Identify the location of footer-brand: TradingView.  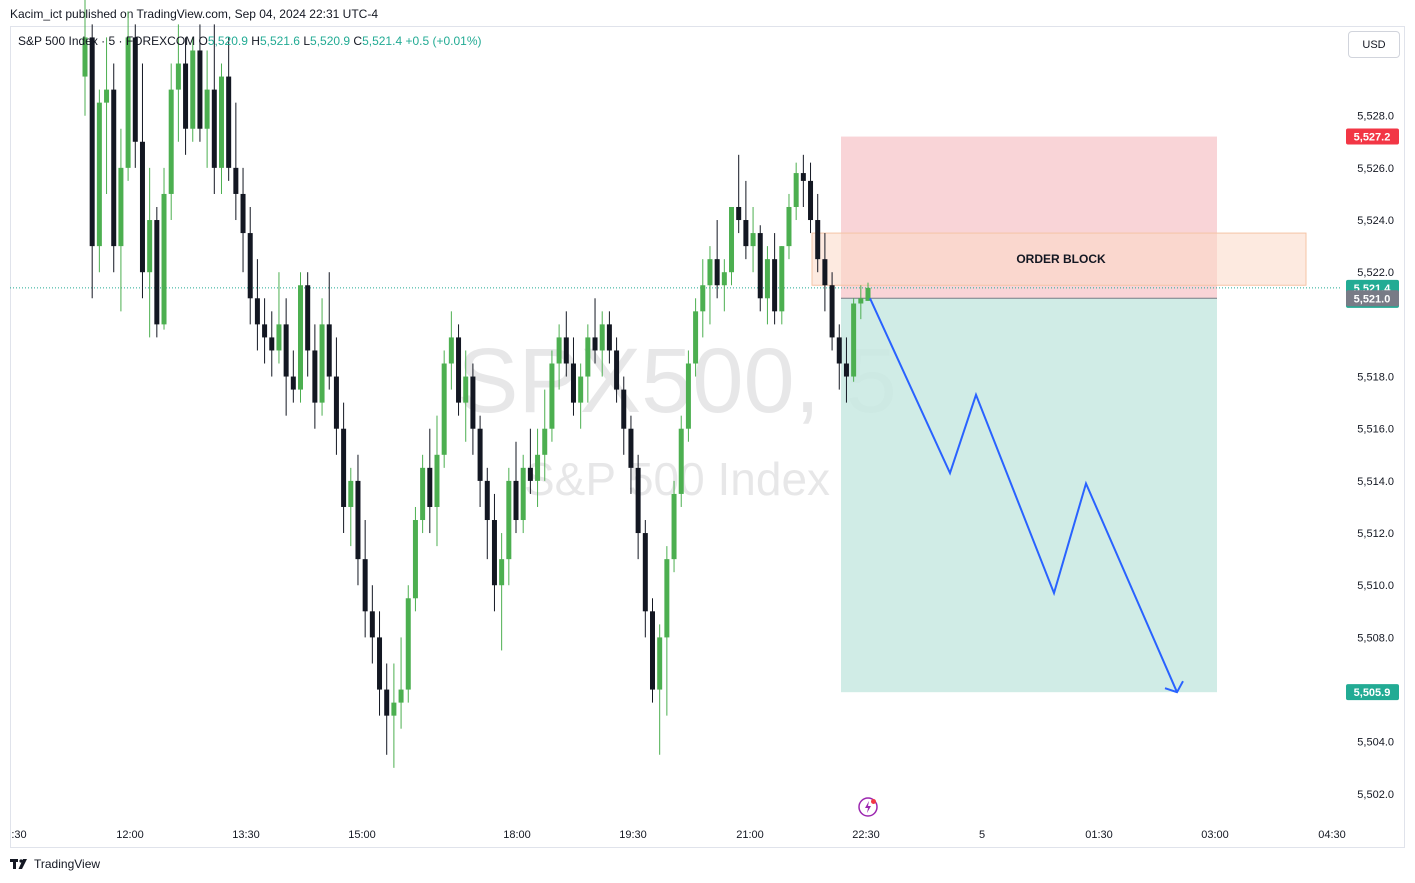
(55, 864).